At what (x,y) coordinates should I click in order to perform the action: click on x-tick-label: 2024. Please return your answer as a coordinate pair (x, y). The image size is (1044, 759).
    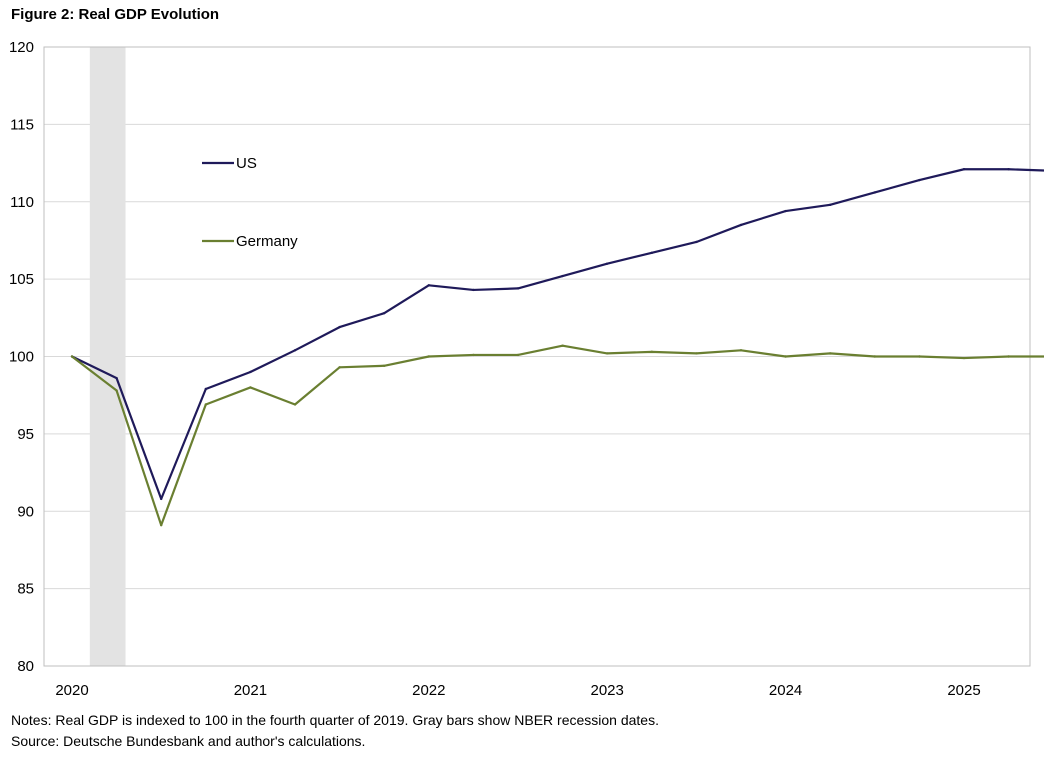
    Looking at the image, I should click on (785, 690).